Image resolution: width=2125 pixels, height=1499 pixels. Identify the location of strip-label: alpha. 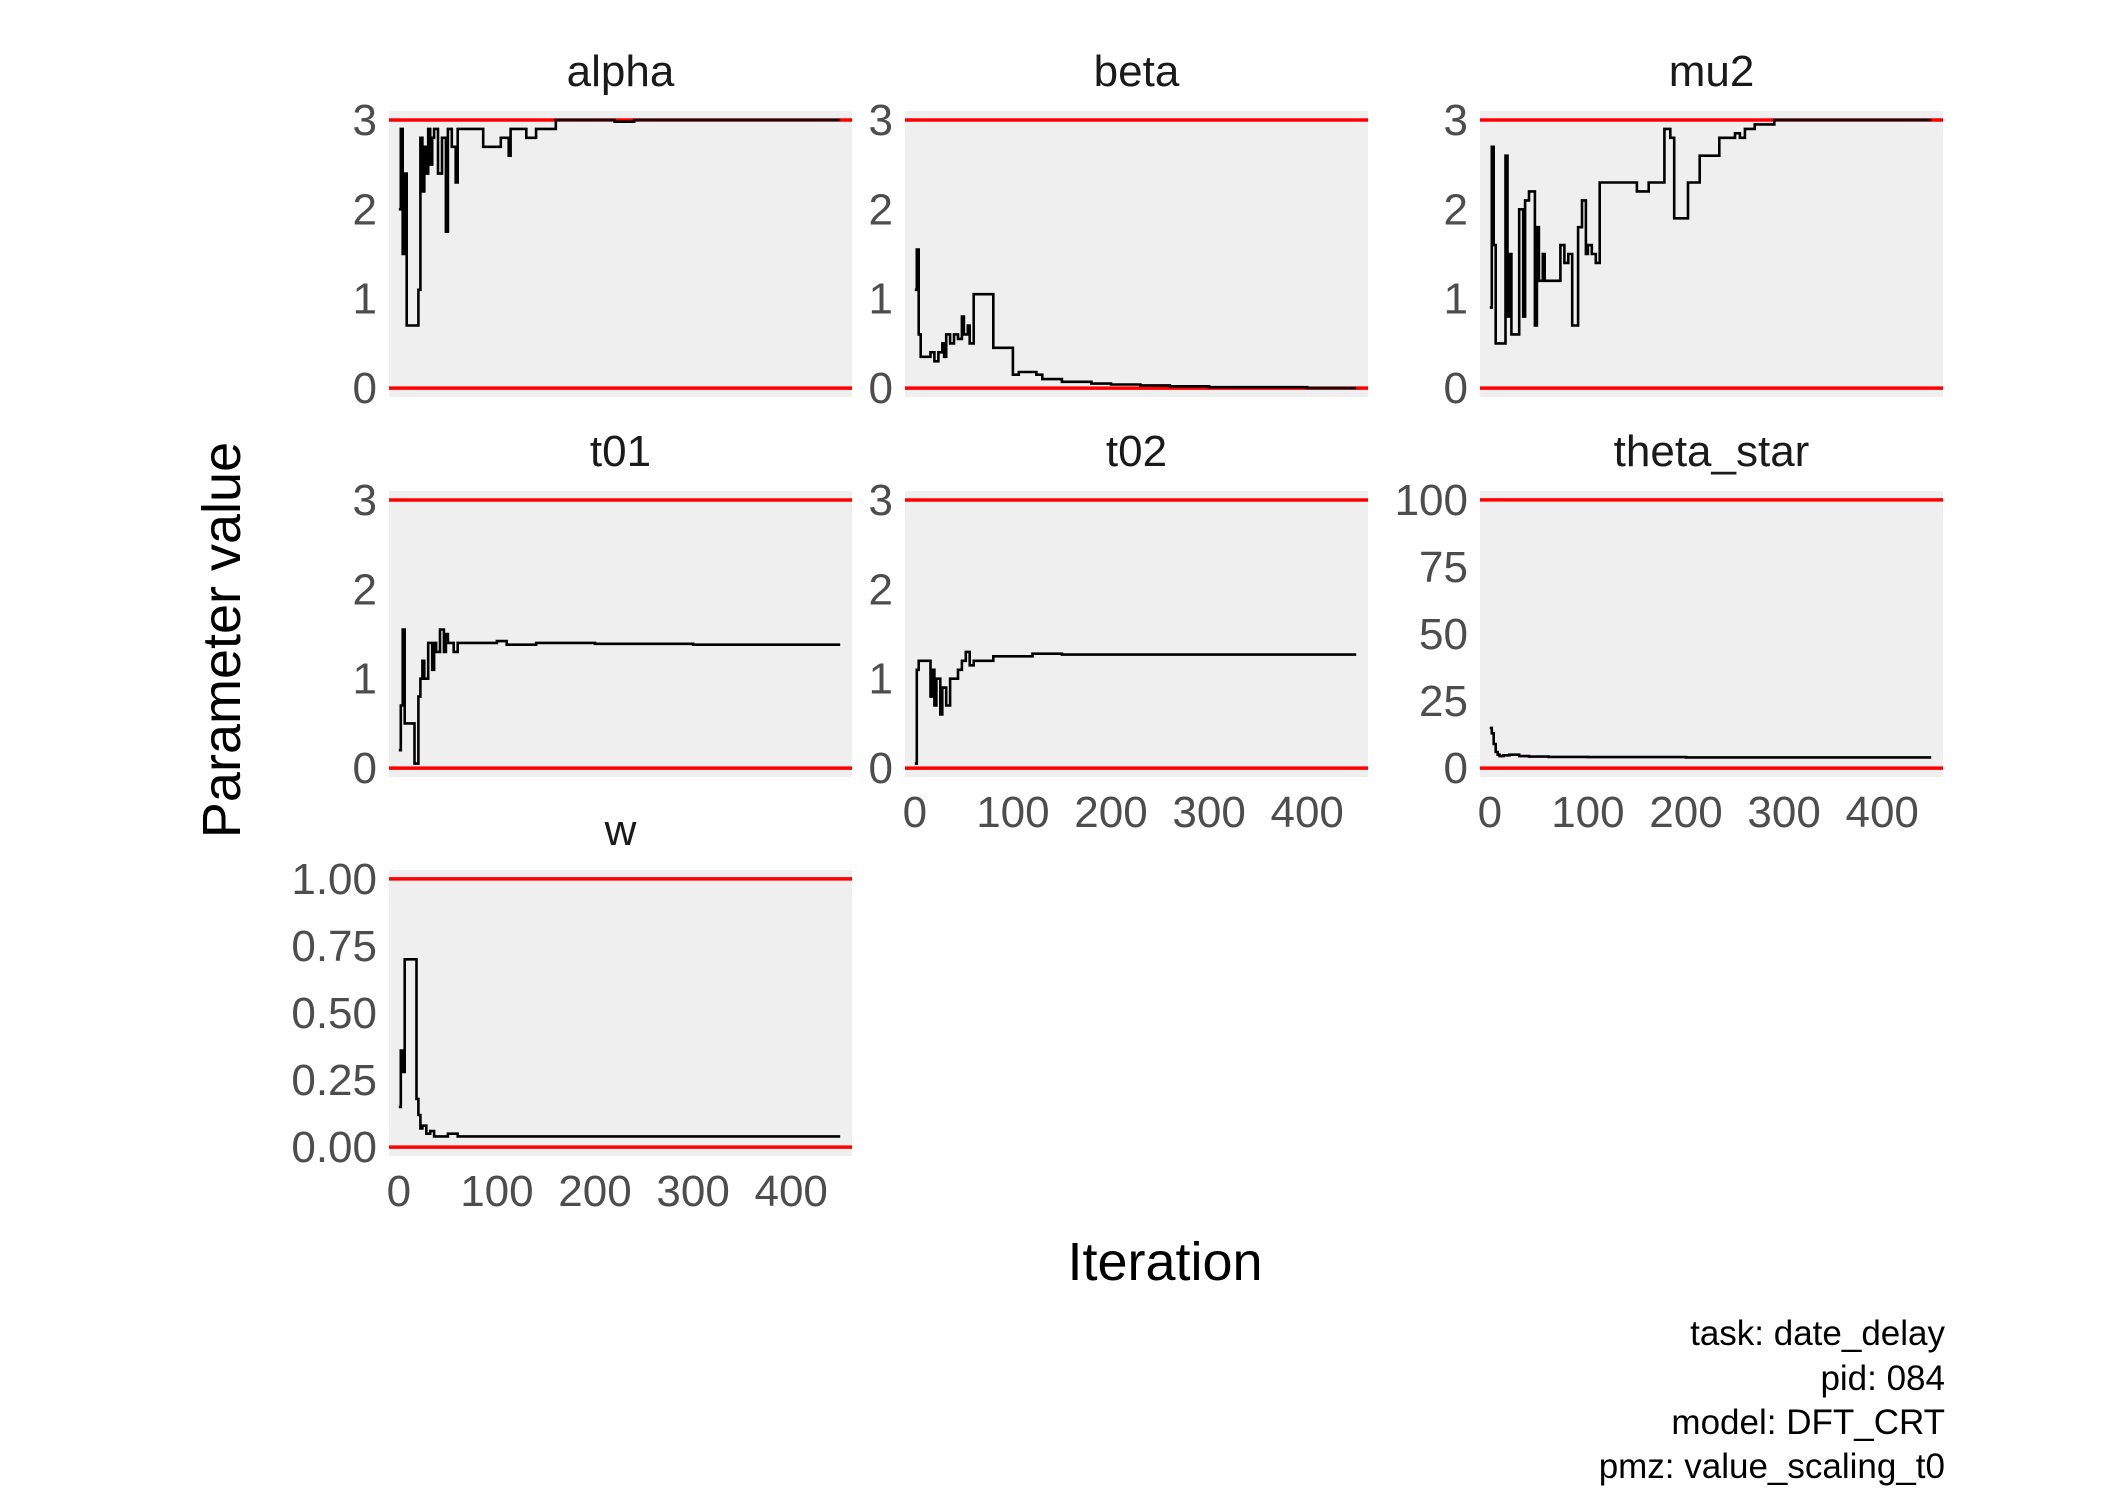
(621, 71).